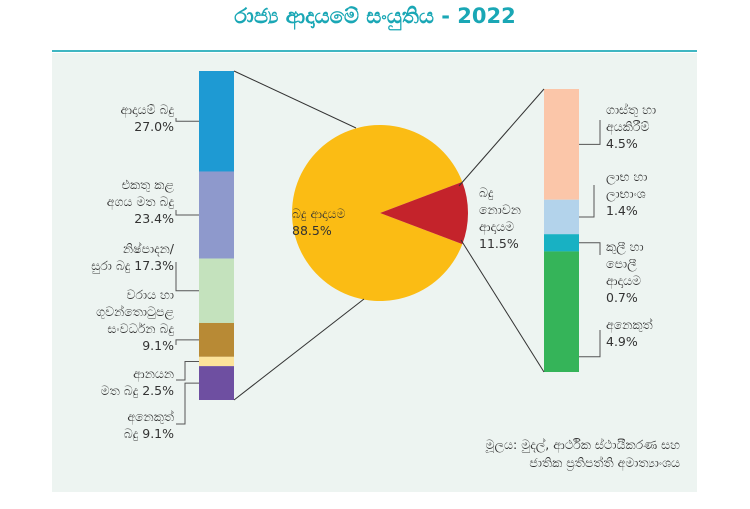 The width and height of the screenshot is (750, 509). I want to click on left-bar-label-4: ආනයන මත බදු 2.5%, so click(137, 382).